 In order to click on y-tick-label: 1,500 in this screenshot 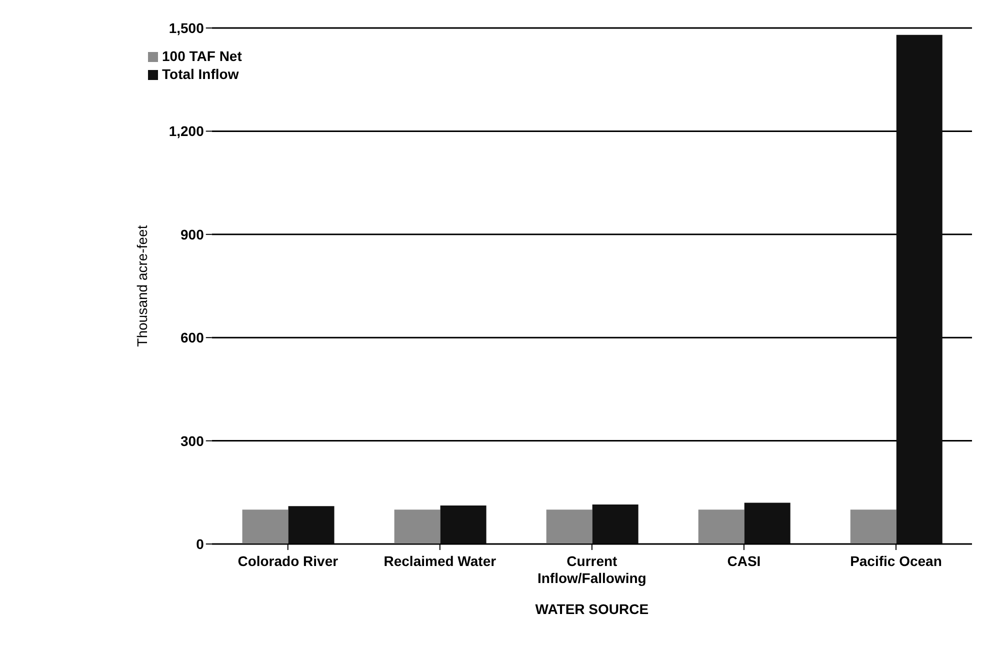, I will do `click(186, 28)`.